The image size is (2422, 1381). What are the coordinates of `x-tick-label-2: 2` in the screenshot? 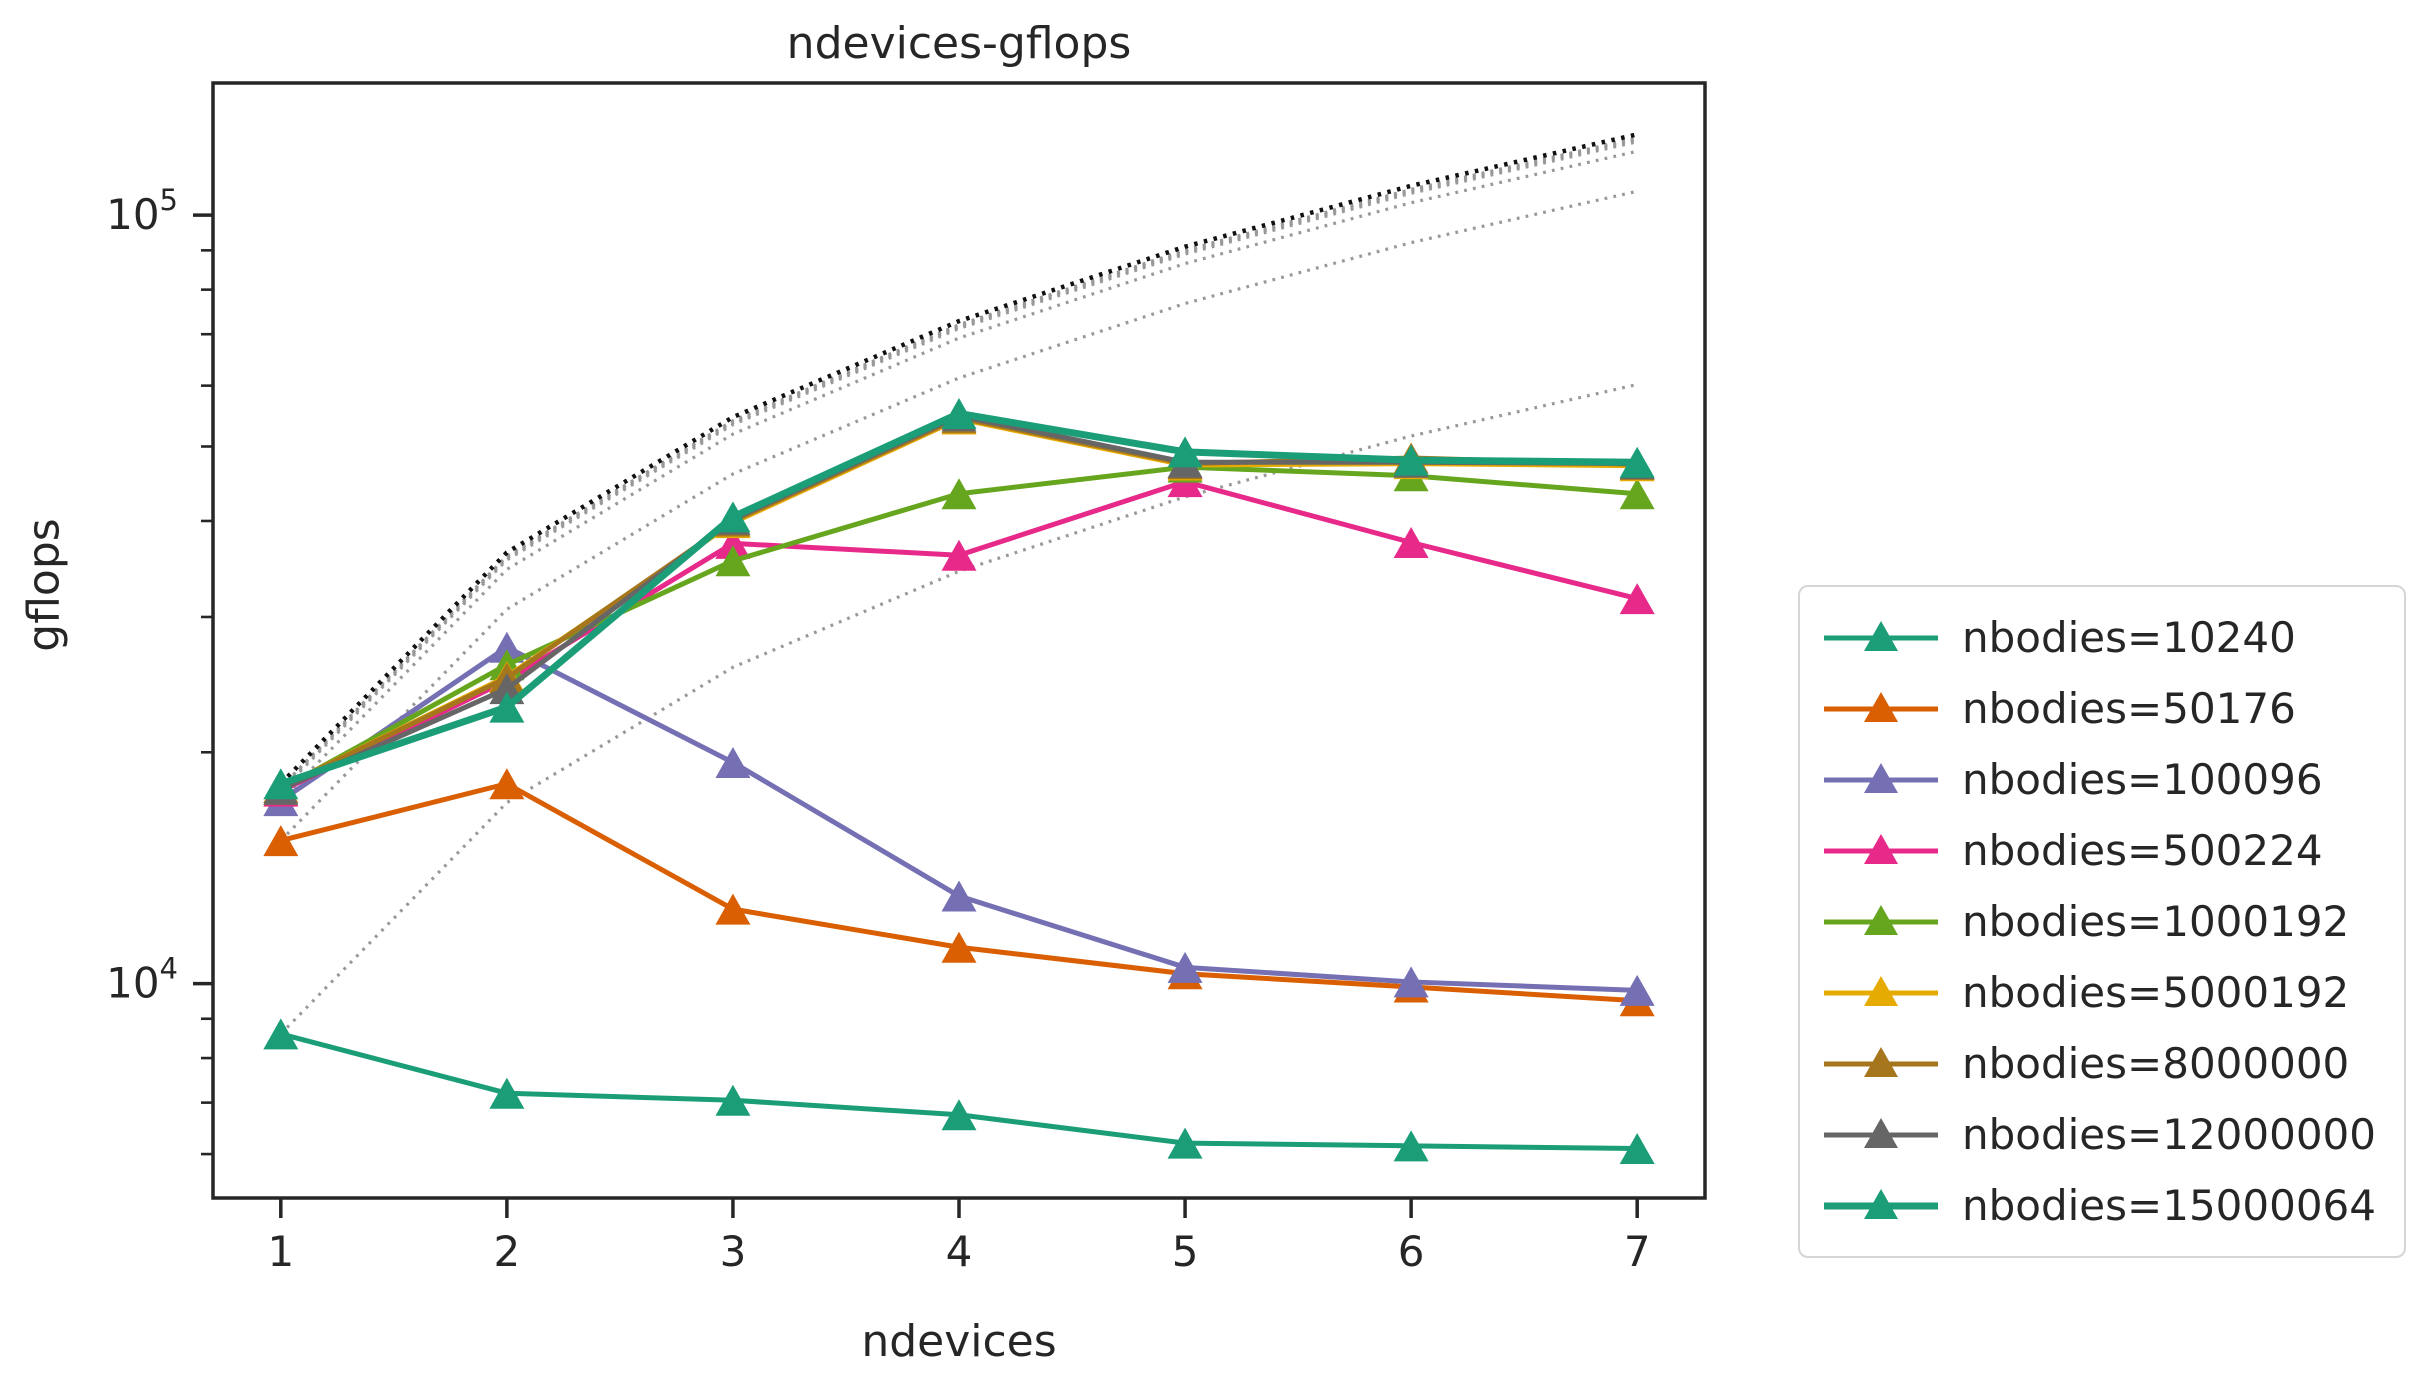 It's located at (507, 1251).